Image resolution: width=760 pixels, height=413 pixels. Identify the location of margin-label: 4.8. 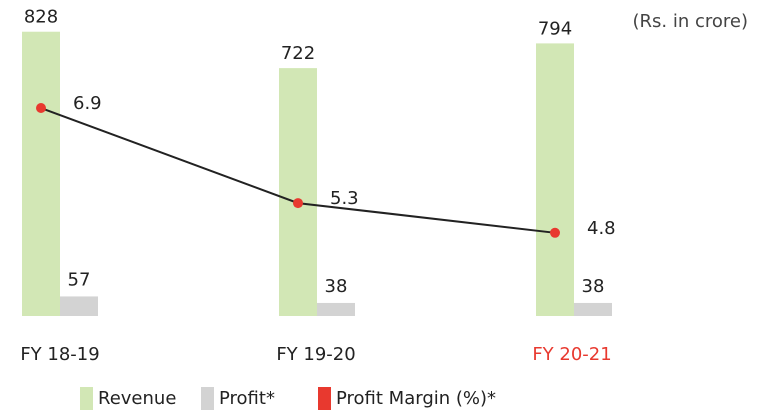
(601, 228).